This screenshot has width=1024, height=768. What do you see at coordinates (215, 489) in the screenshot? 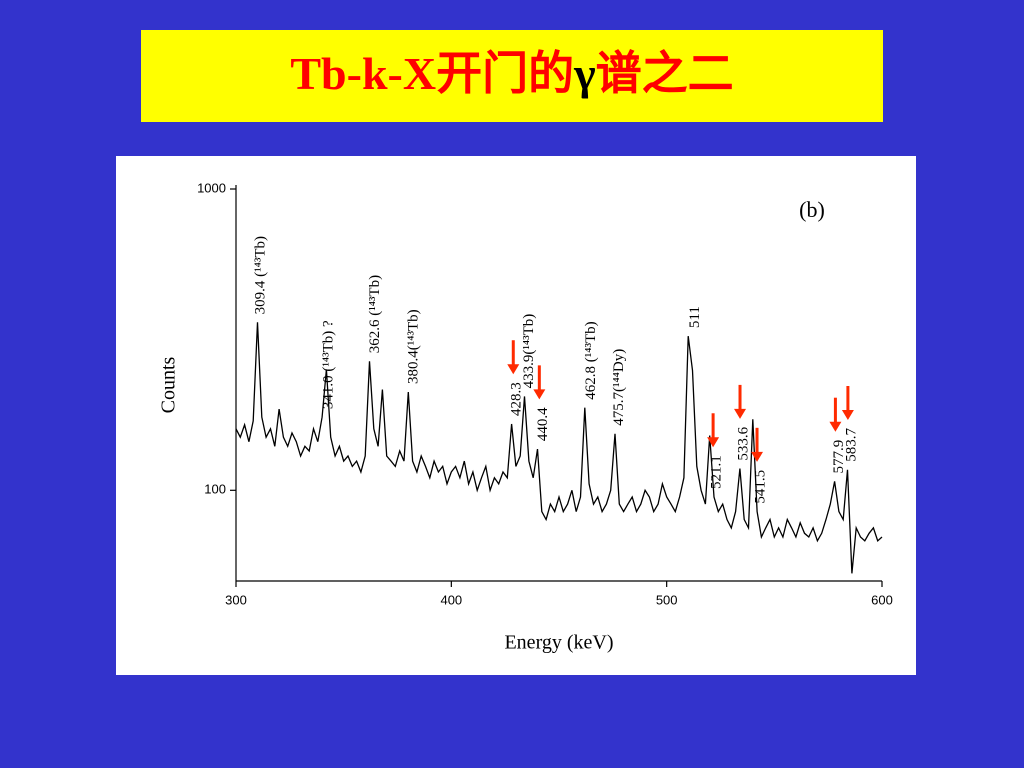
I see `y-tick-label: 100` at bounding box center [215, 489].